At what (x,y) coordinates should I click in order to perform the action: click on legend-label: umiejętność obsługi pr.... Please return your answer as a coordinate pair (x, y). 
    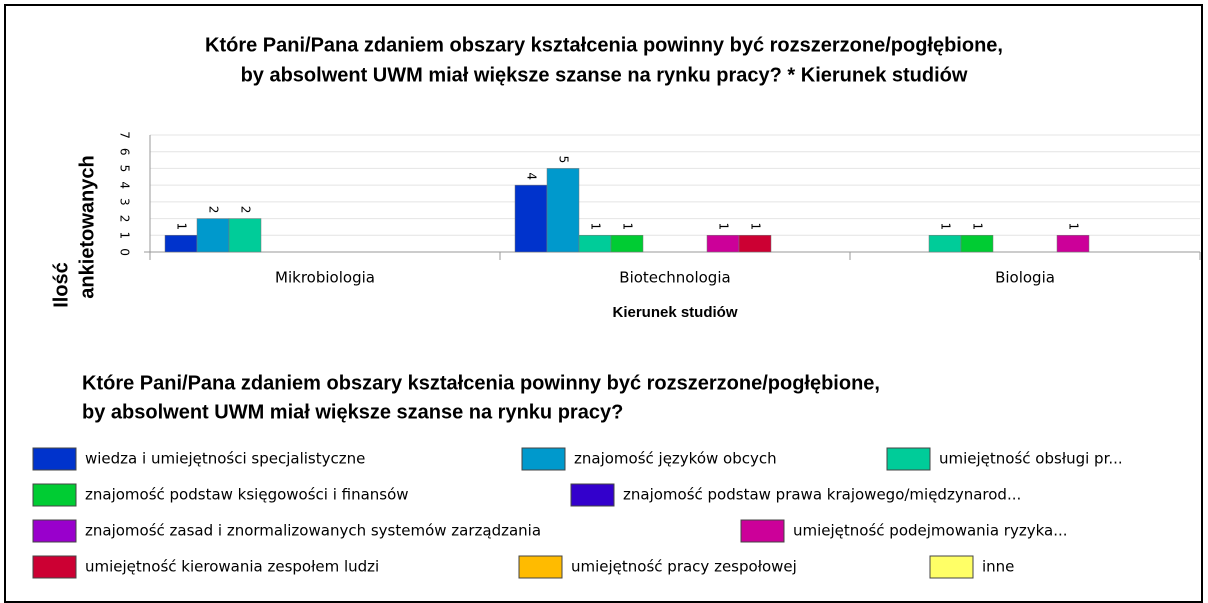
    Looking at the image, I should click on (1031, 459).